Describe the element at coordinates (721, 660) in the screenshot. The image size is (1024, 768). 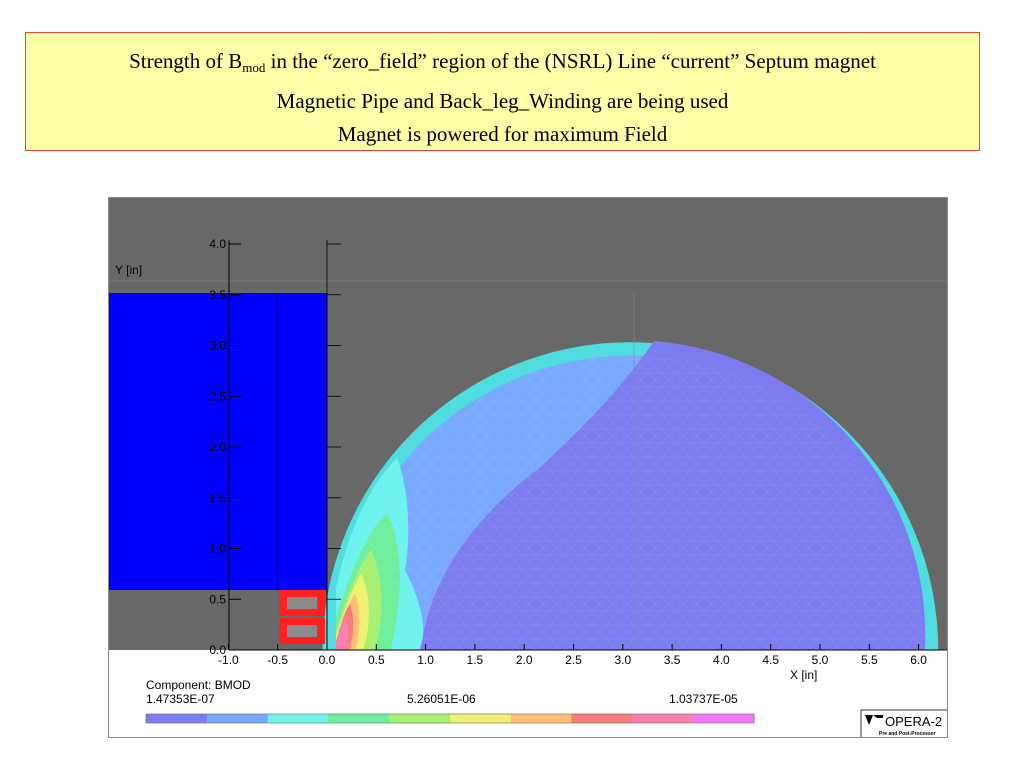
I see `x-tick-label: 4.0` at that location.